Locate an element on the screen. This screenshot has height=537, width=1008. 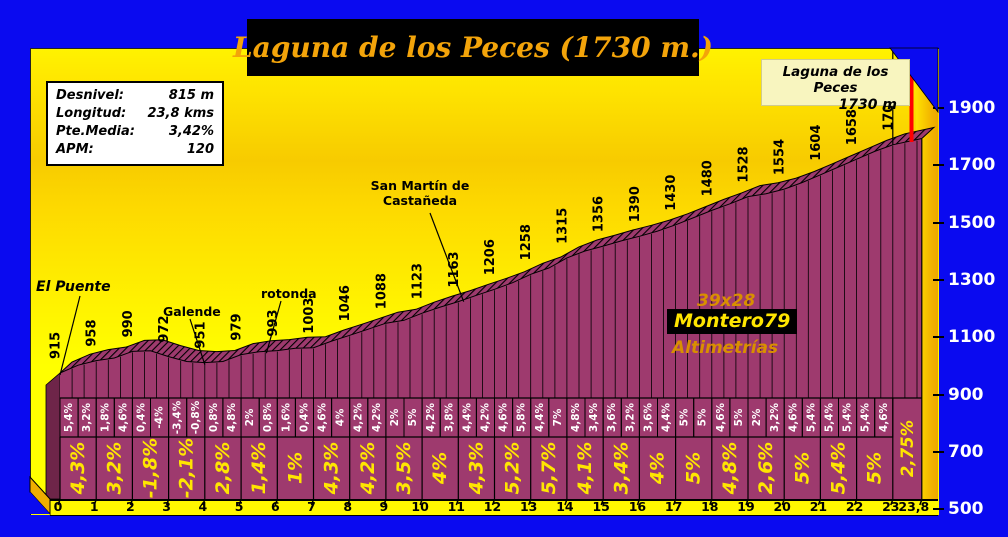
y-axis-label: 1500 is located at coordinates (972, 222).